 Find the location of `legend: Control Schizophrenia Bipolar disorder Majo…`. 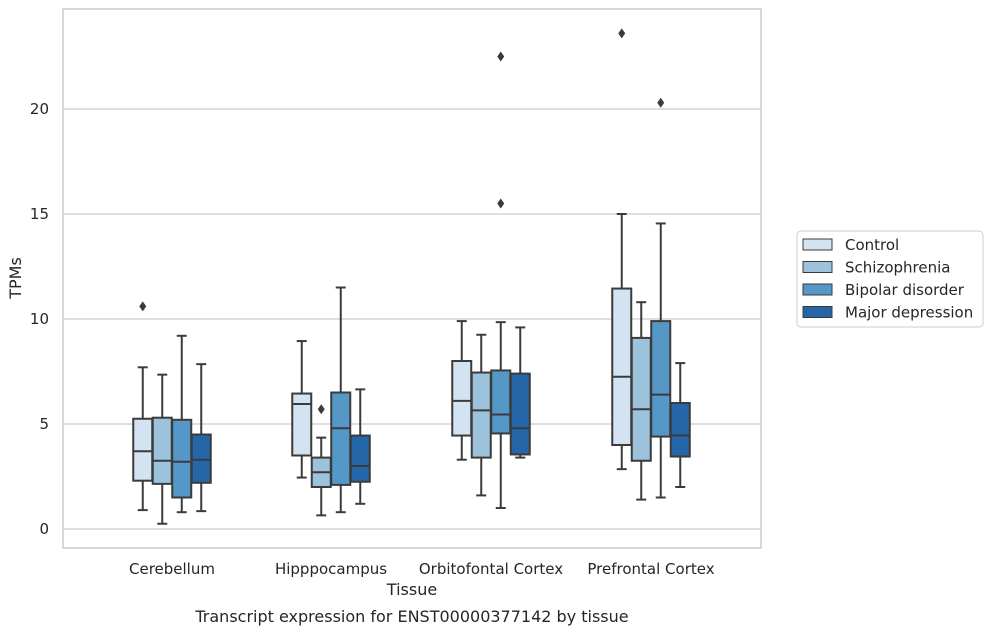

legend: Control Schizophrenia Bipolar disorder Majo… is located at coordinates (890, 279).